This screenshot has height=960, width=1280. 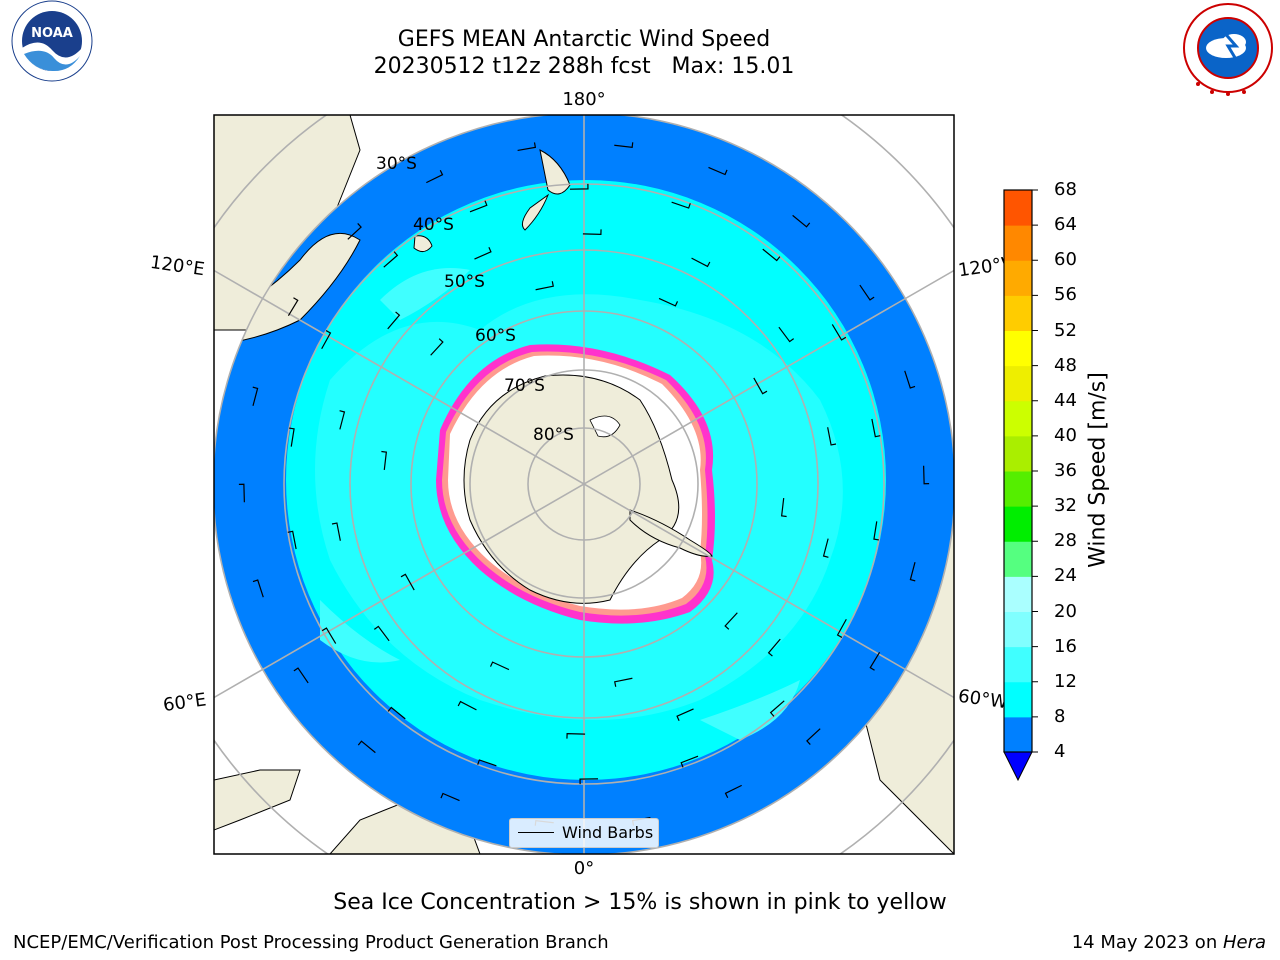 What do you see at coordinates (1098, 470) in the screenshot?
I see `colorbar-label: Wind Speed [m/s]` at bounding box center [1098, 470].